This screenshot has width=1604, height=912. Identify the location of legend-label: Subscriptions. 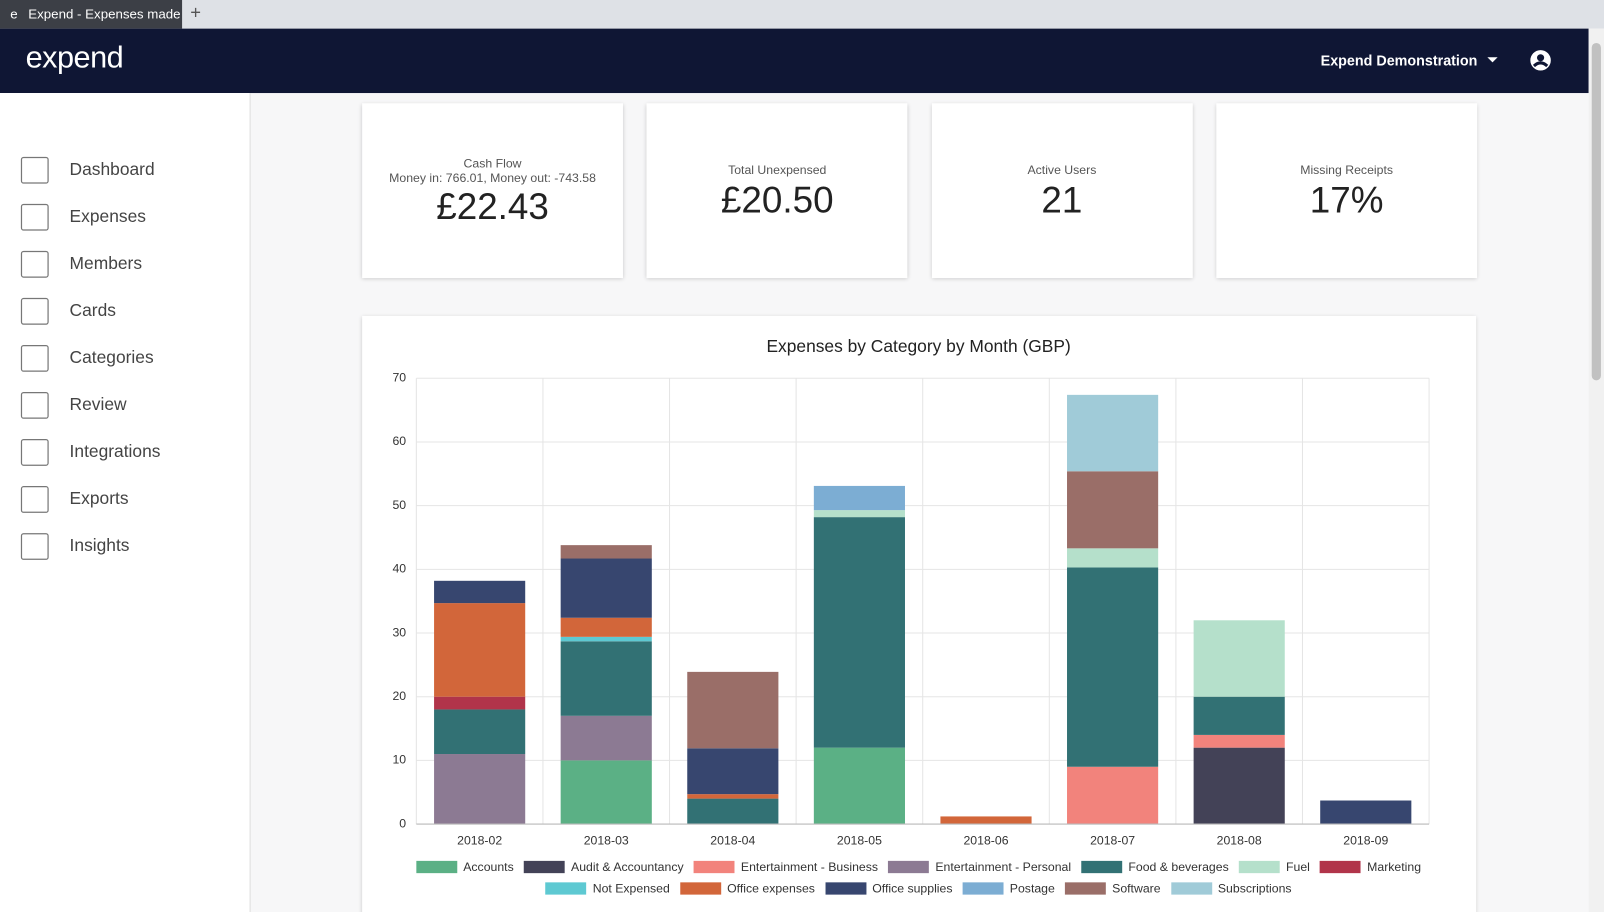
(1254, 888).